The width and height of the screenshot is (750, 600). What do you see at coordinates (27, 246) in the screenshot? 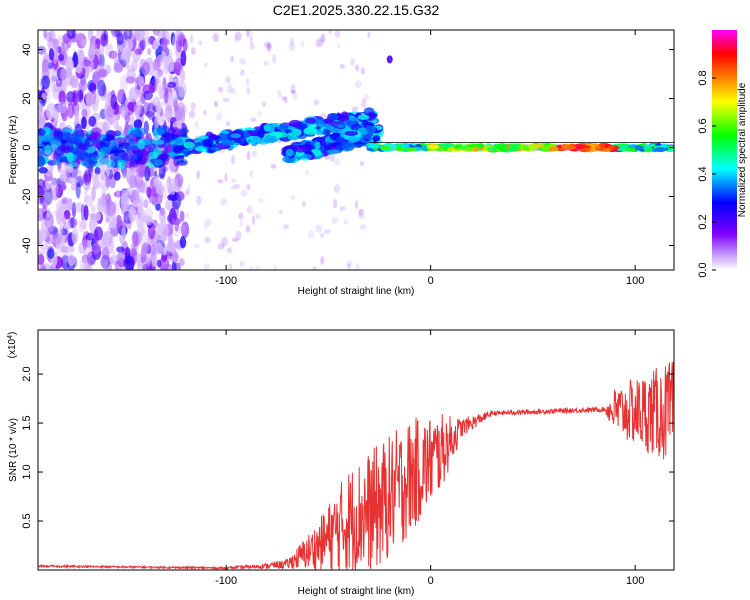
I see `spectrogram-ytick-label: -40` at bounding box center [27, 246].